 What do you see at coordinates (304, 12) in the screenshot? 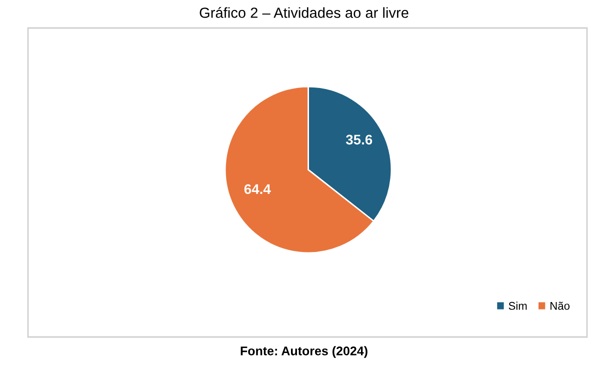
I see `chart-title: Gráfico 2 – Atividades ao ar livre` at bounding box center [304, 12].